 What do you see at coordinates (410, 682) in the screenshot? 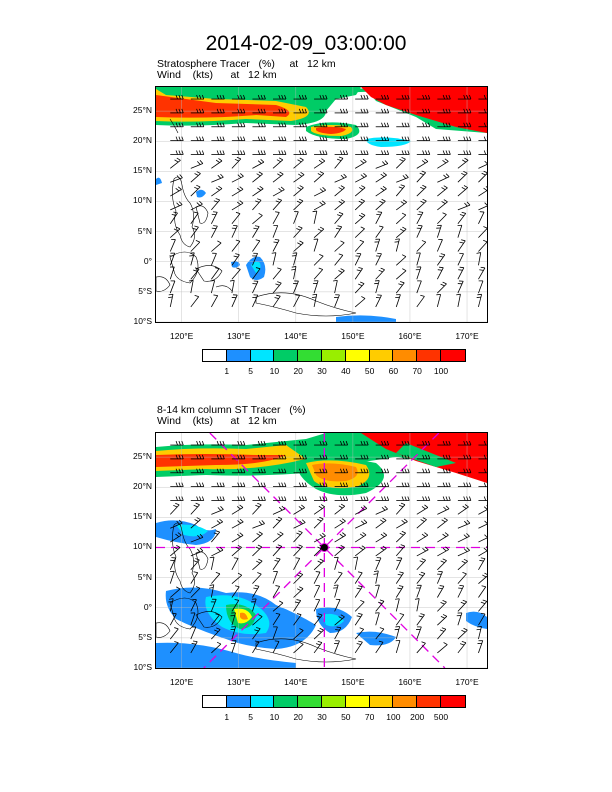
I see `lon-tick-label: 160°E` at bounding box center [410, 682].